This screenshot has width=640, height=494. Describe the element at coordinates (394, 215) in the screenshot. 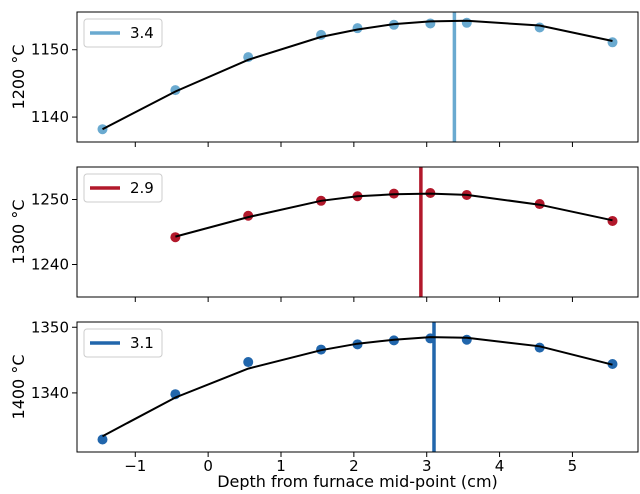

I see `fit-line` at that location.